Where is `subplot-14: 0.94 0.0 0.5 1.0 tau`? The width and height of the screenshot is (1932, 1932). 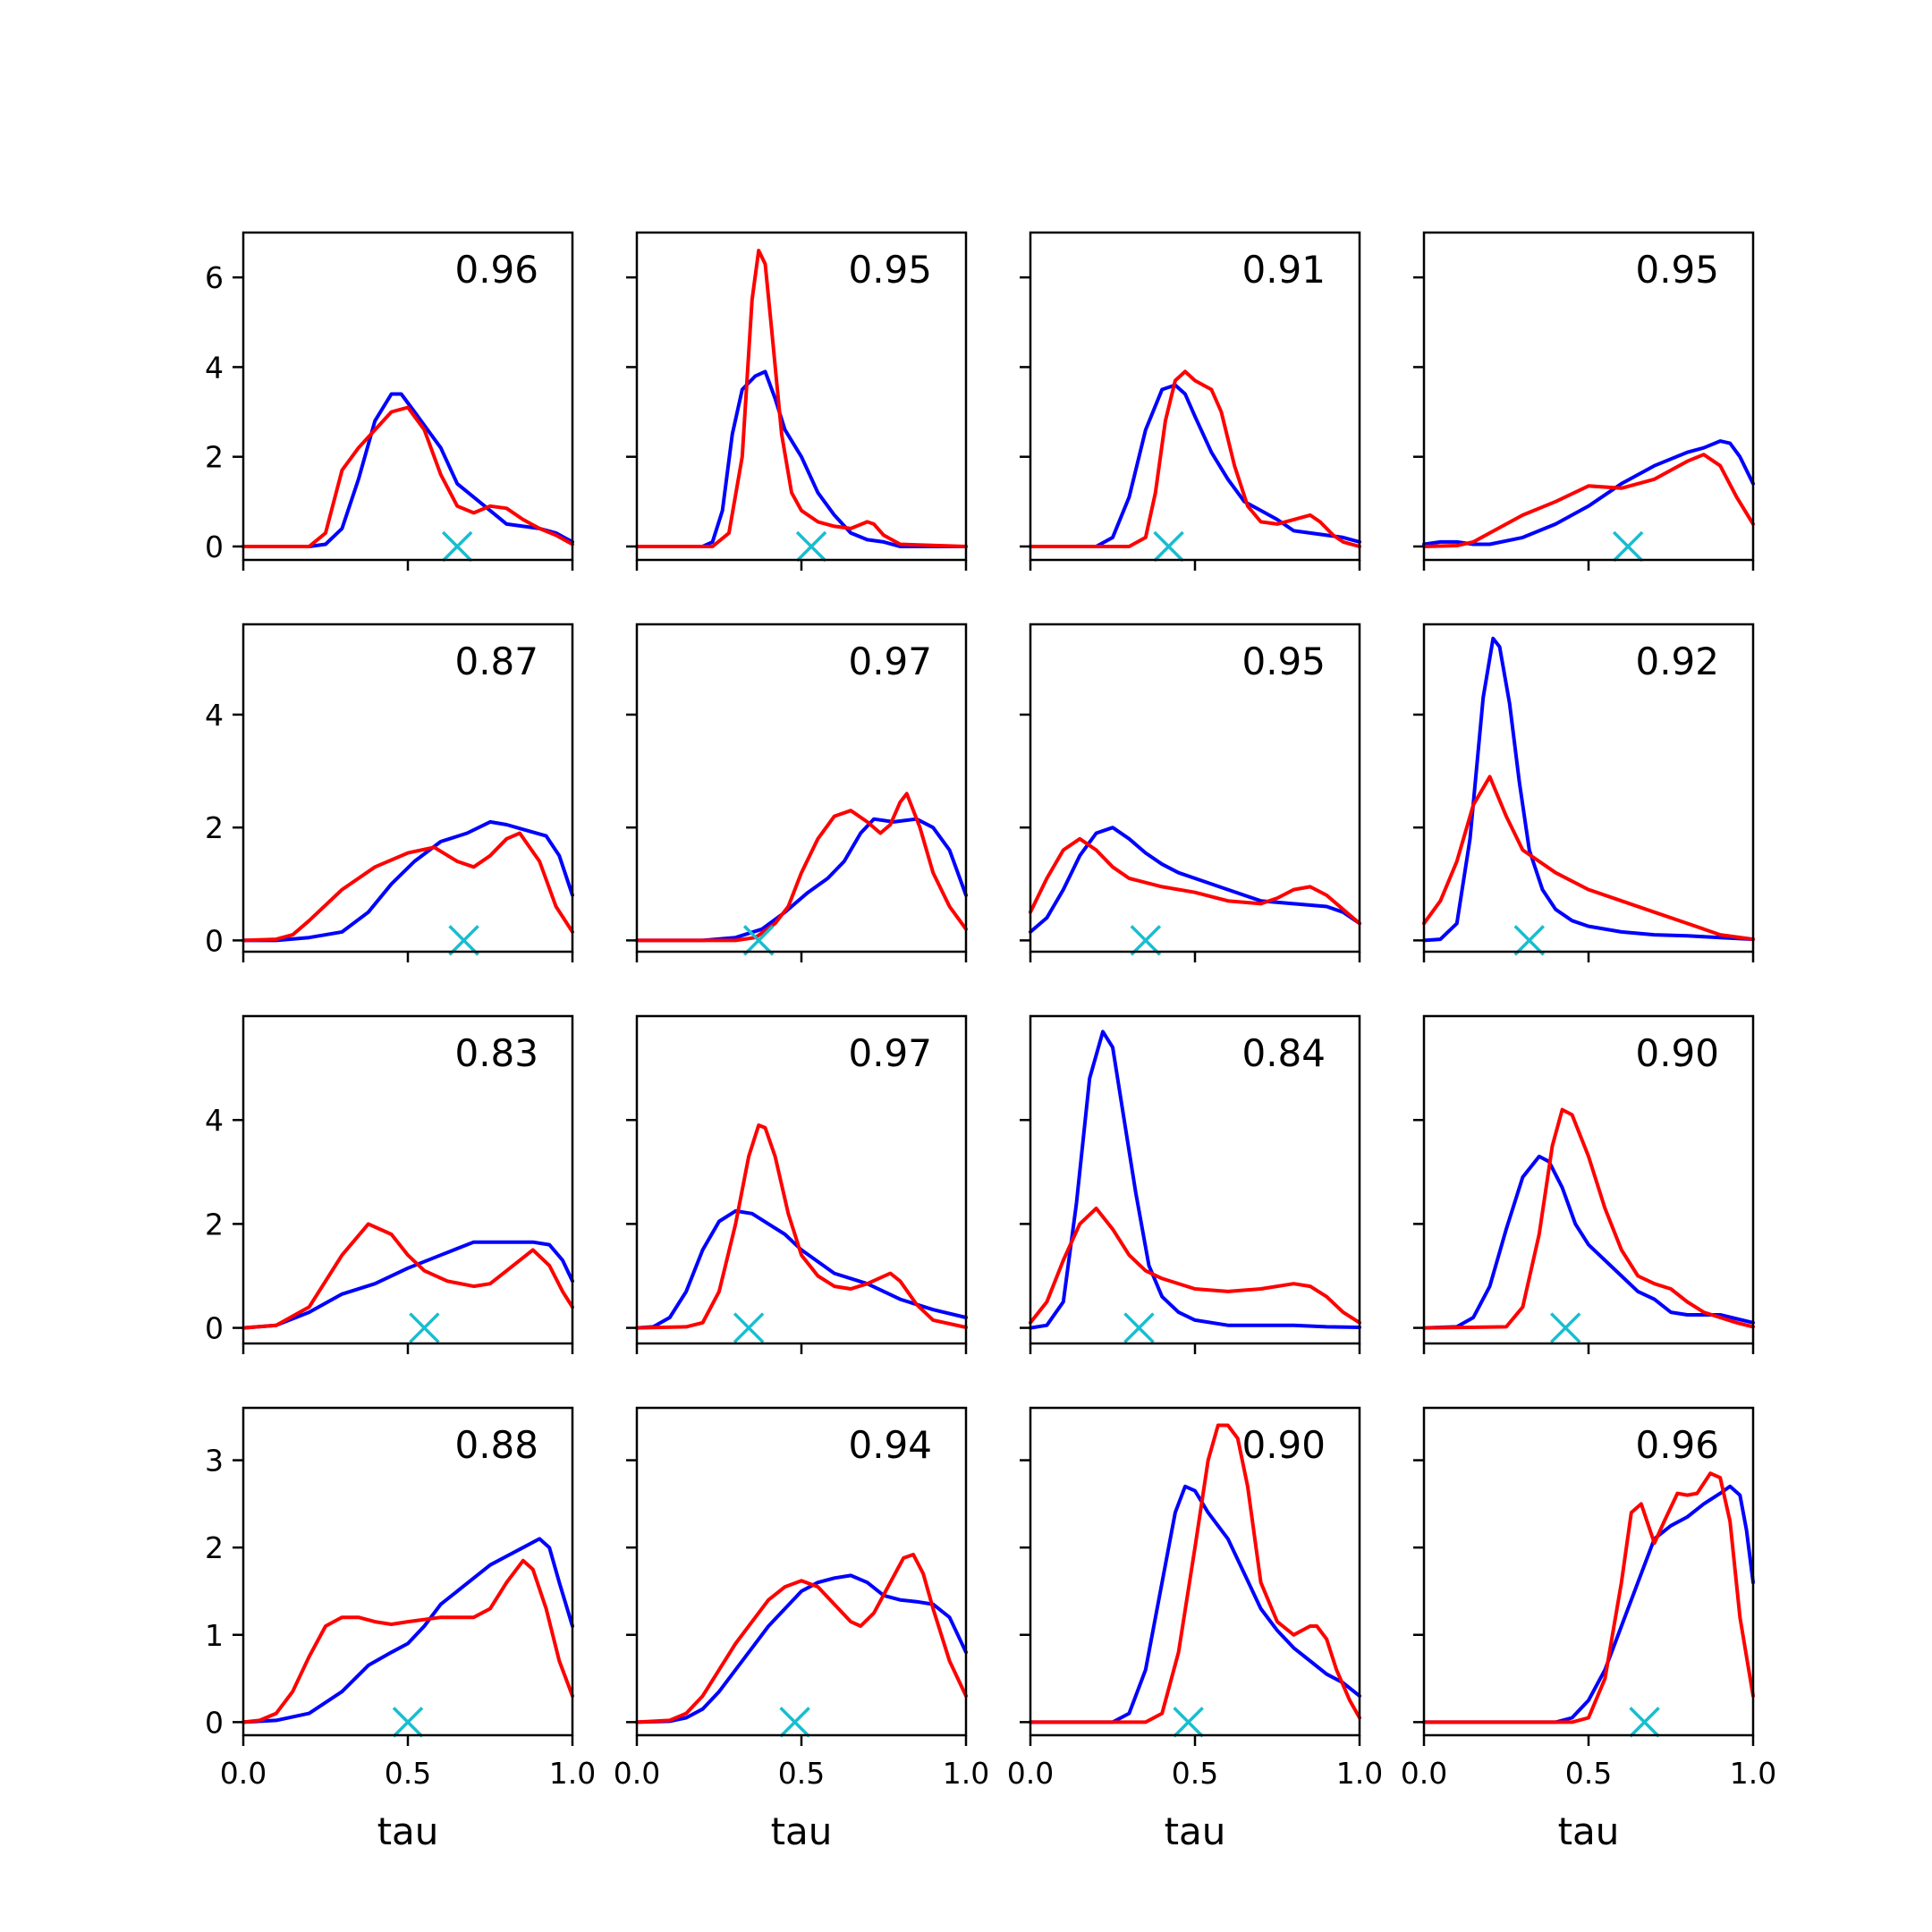
subplot-14: 0.94 0.0 0.5 1.0 tau is located at coordinates (801, 1629).